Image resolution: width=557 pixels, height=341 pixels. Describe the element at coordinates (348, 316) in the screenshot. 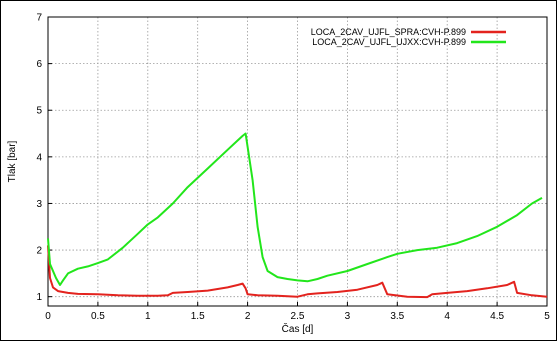

I see `x-tick-label: 3` at that location.